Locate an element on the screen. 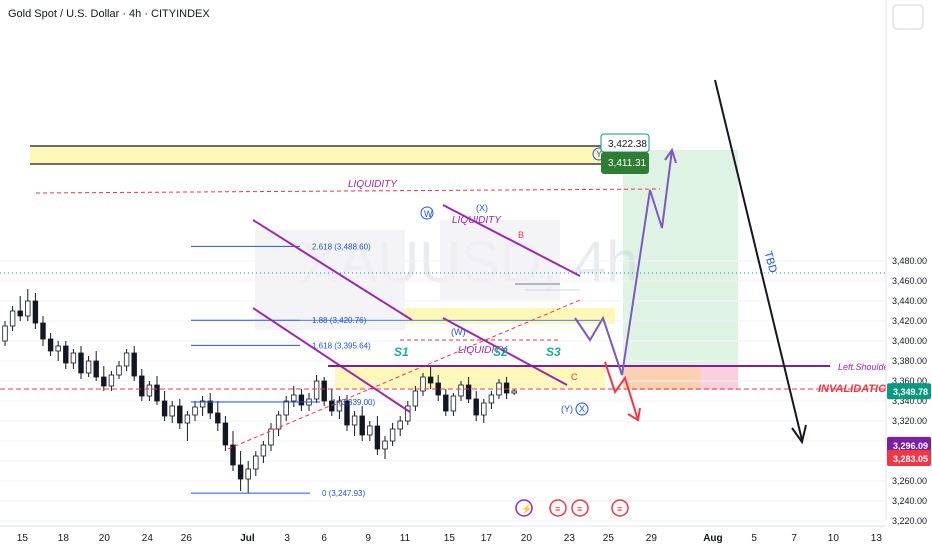 The width and height of the screenshot is (932, 550). fib-label: 1 (3,339.00) is located at coordinates (353, 402).